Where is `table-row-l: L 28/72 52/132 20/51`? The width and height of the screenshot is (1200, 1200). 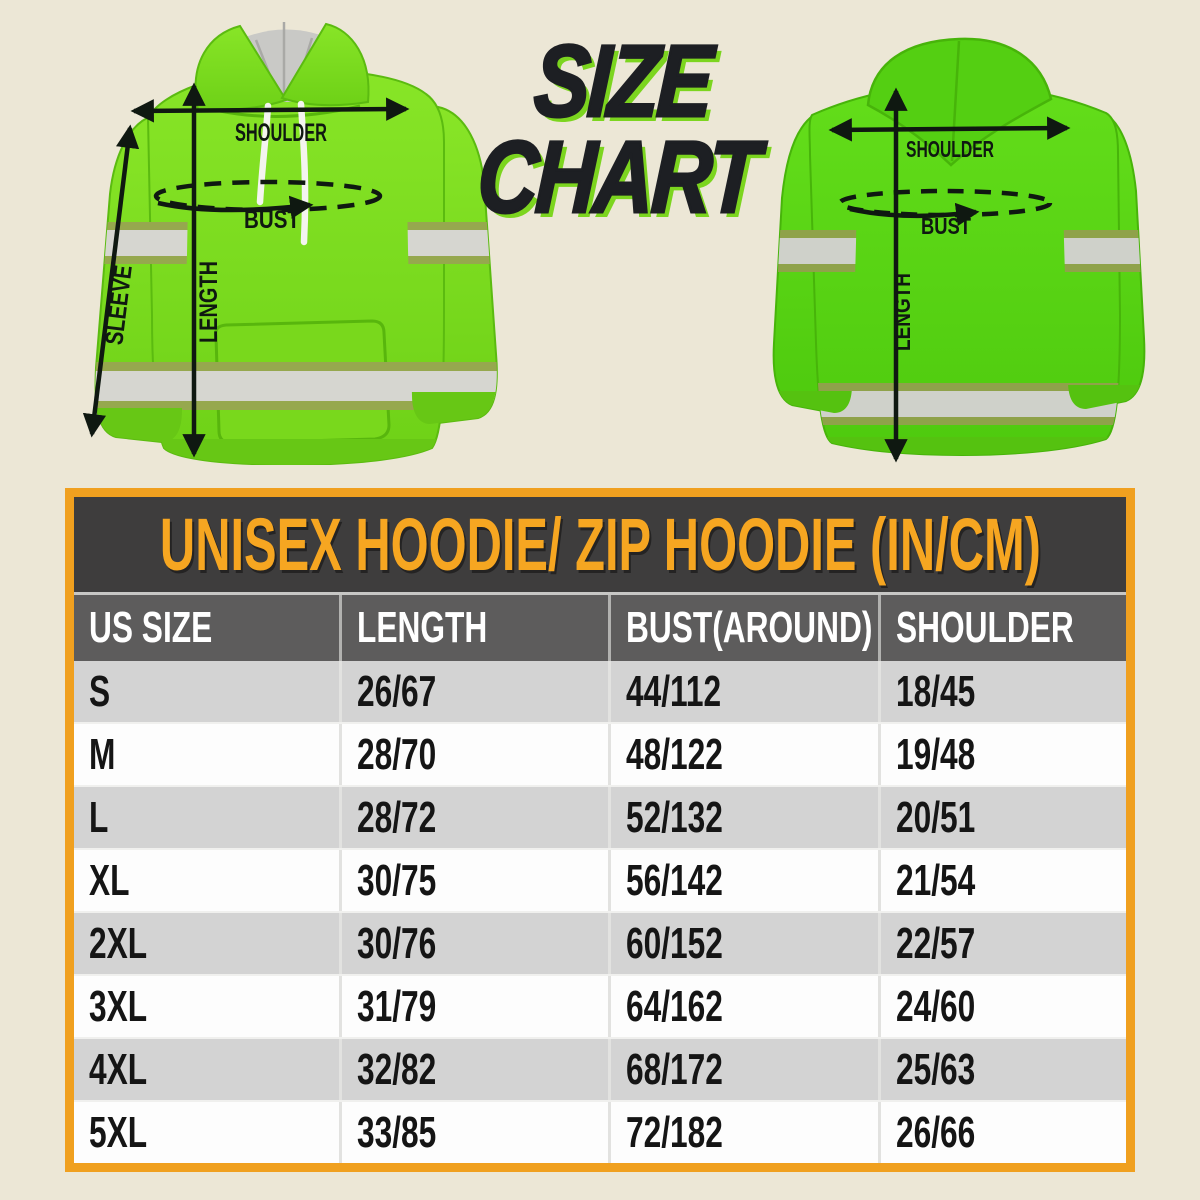
table-row-l: L 28/72 52/132 20/51 is located at coordinates (600, 816).